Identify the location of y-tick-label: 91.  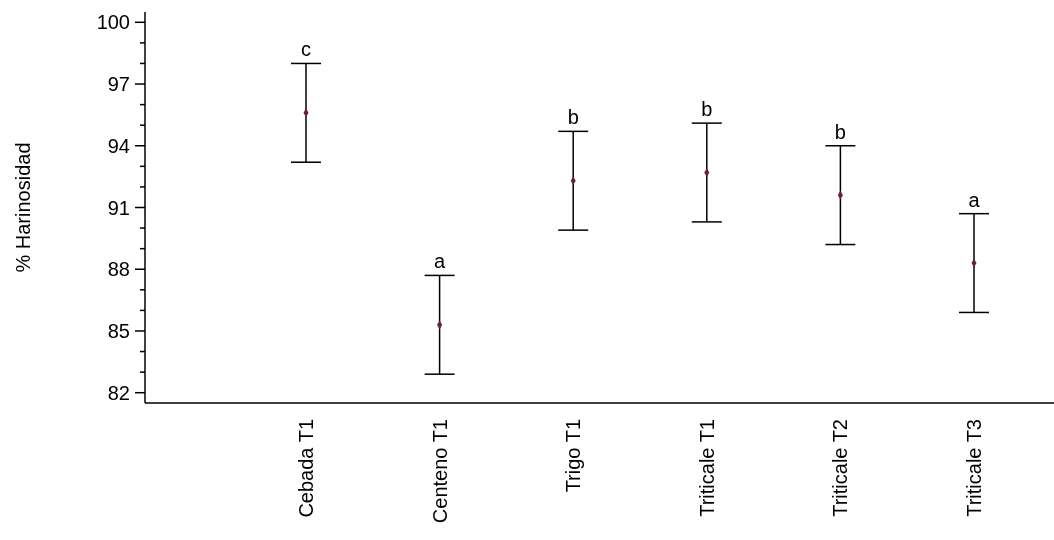
(118, 207).